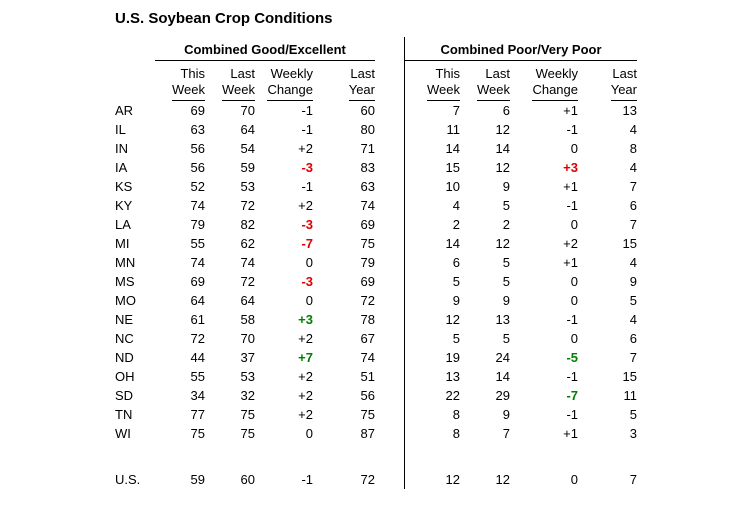  I want to click on good-excellent-last-week: 62, so click(247, 243).